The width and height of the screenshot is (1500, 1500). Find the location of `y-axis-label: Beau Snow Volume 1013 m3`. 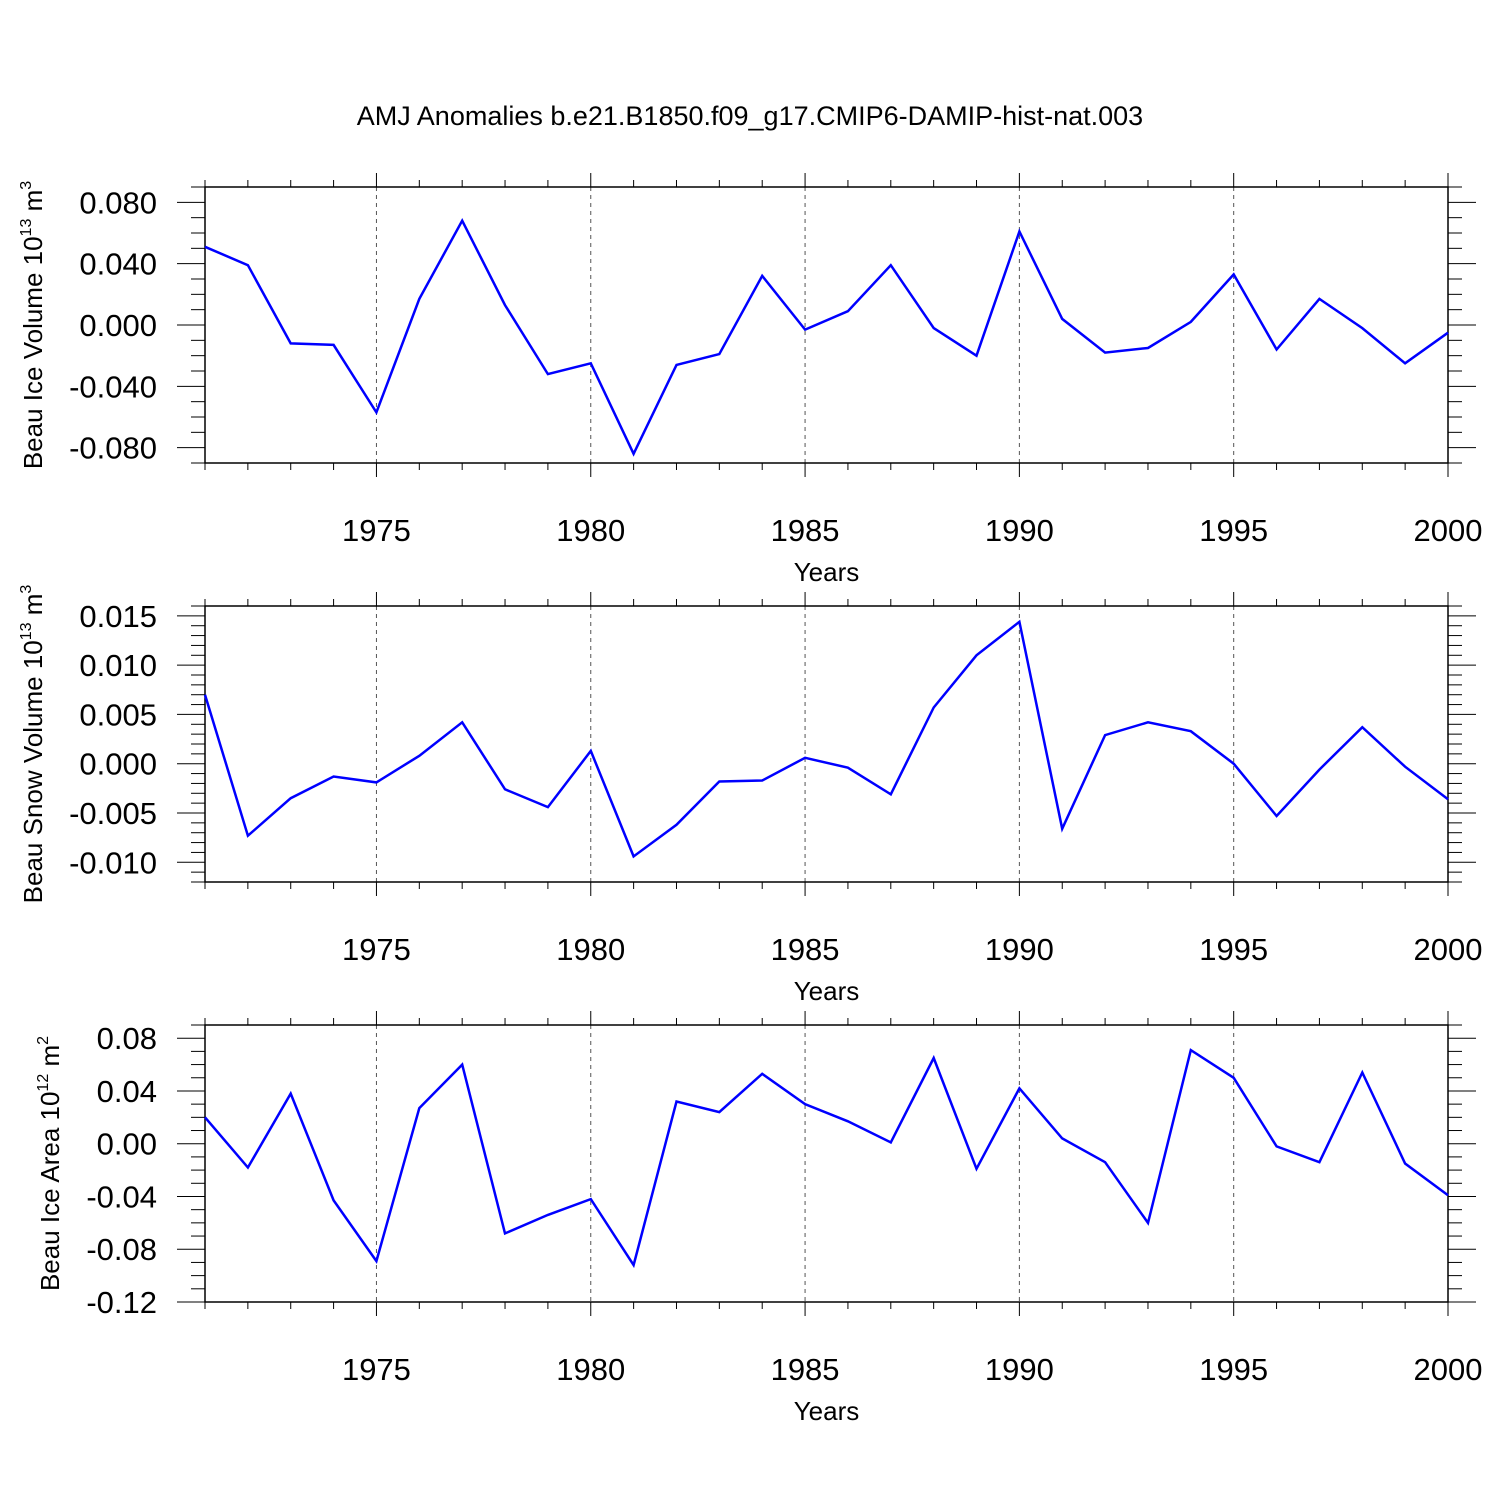

y-axis-label: Beau Snow Volume 1013 m3 is located at coordinates (33, 744).